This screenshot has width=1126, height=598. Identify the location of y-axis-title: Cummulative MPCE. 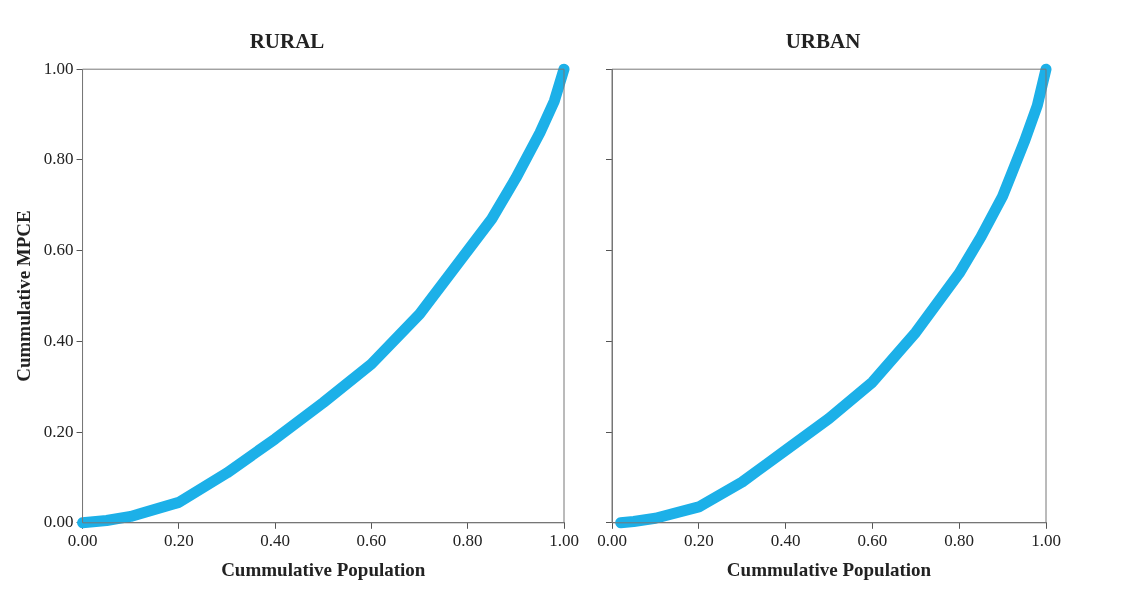
(24, 296).